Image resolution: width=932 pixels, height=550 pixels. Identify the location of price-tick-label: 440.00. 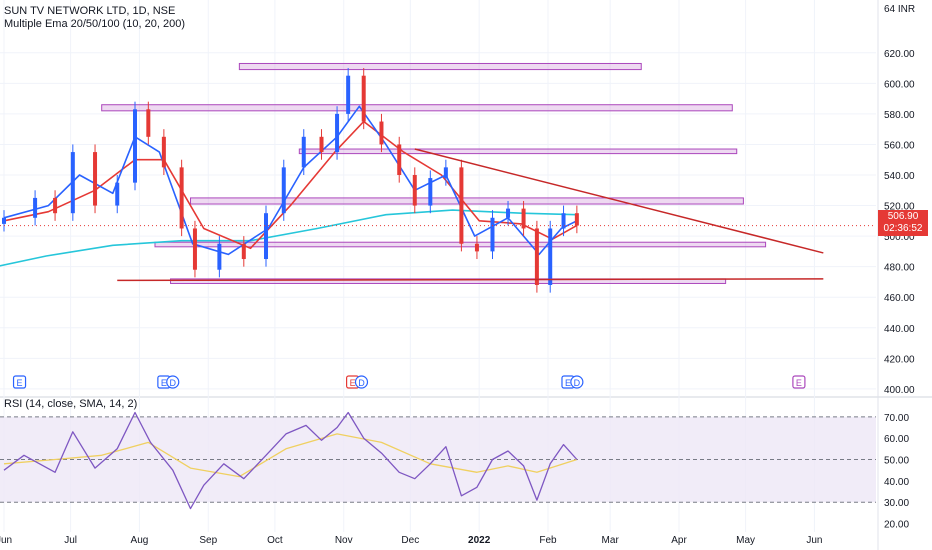
(899, 329).